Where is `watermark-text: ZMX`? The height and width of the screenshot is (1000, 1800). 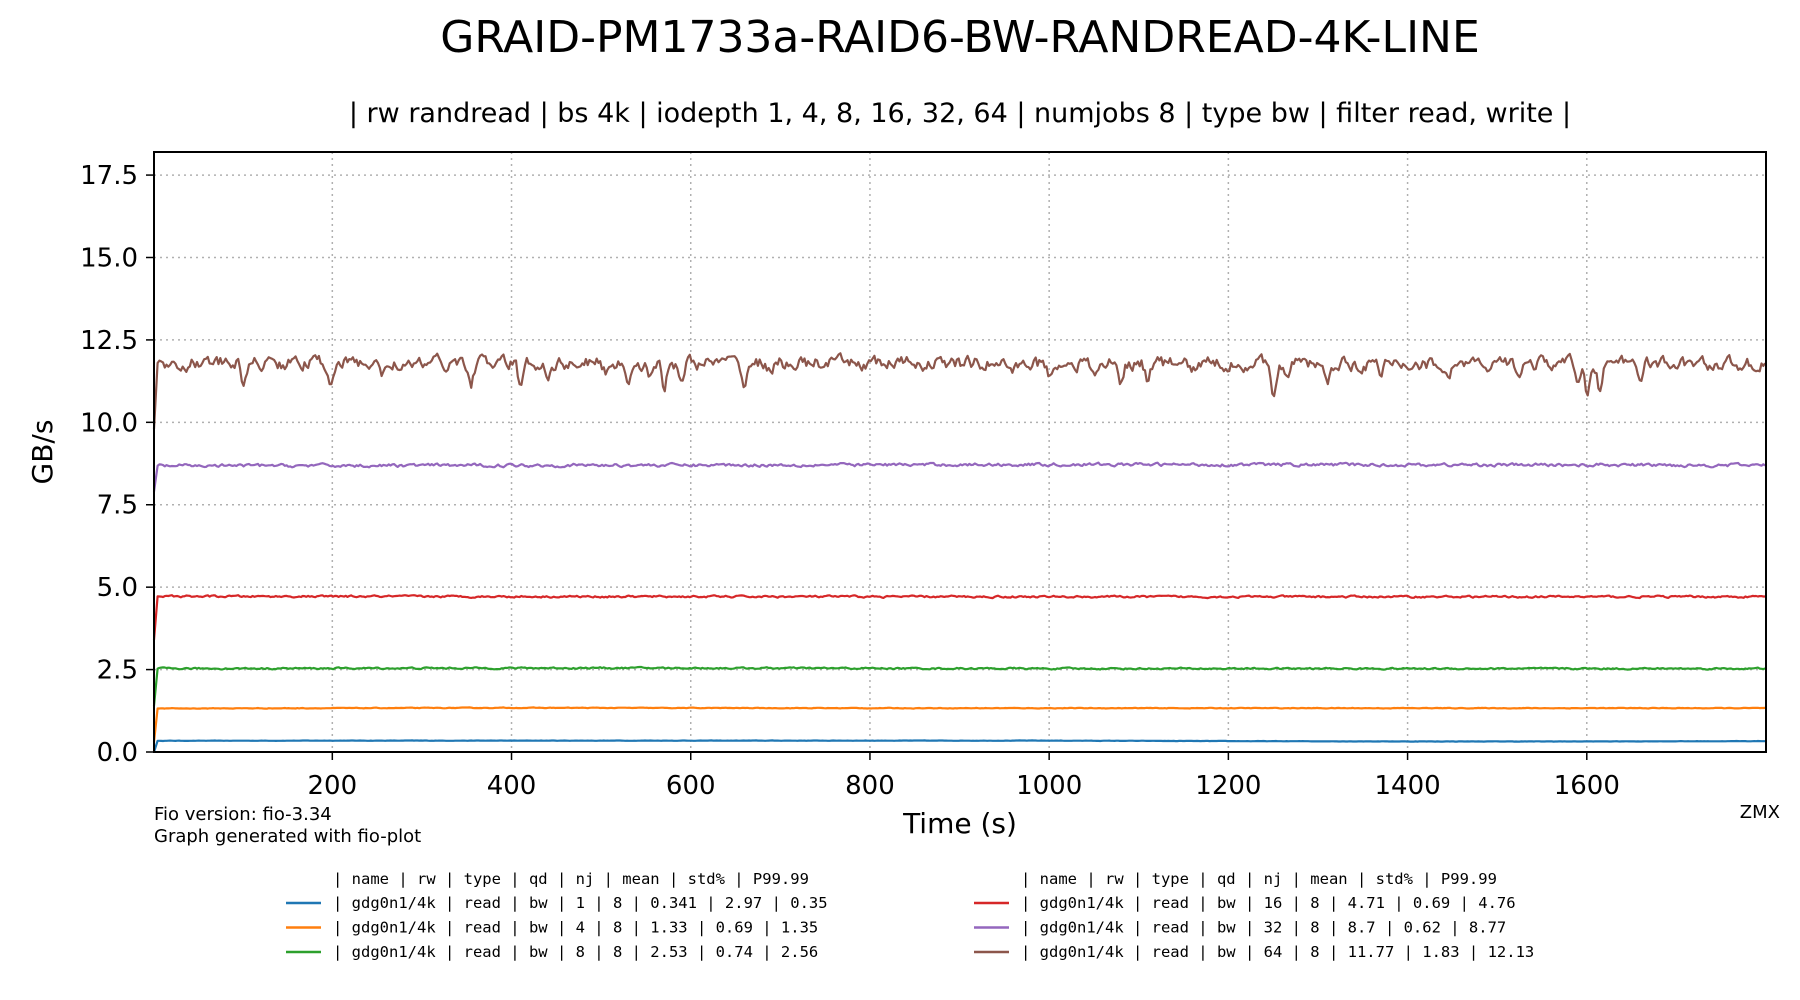 watermark-text: ZMX is located at coordinates (1760, 812).